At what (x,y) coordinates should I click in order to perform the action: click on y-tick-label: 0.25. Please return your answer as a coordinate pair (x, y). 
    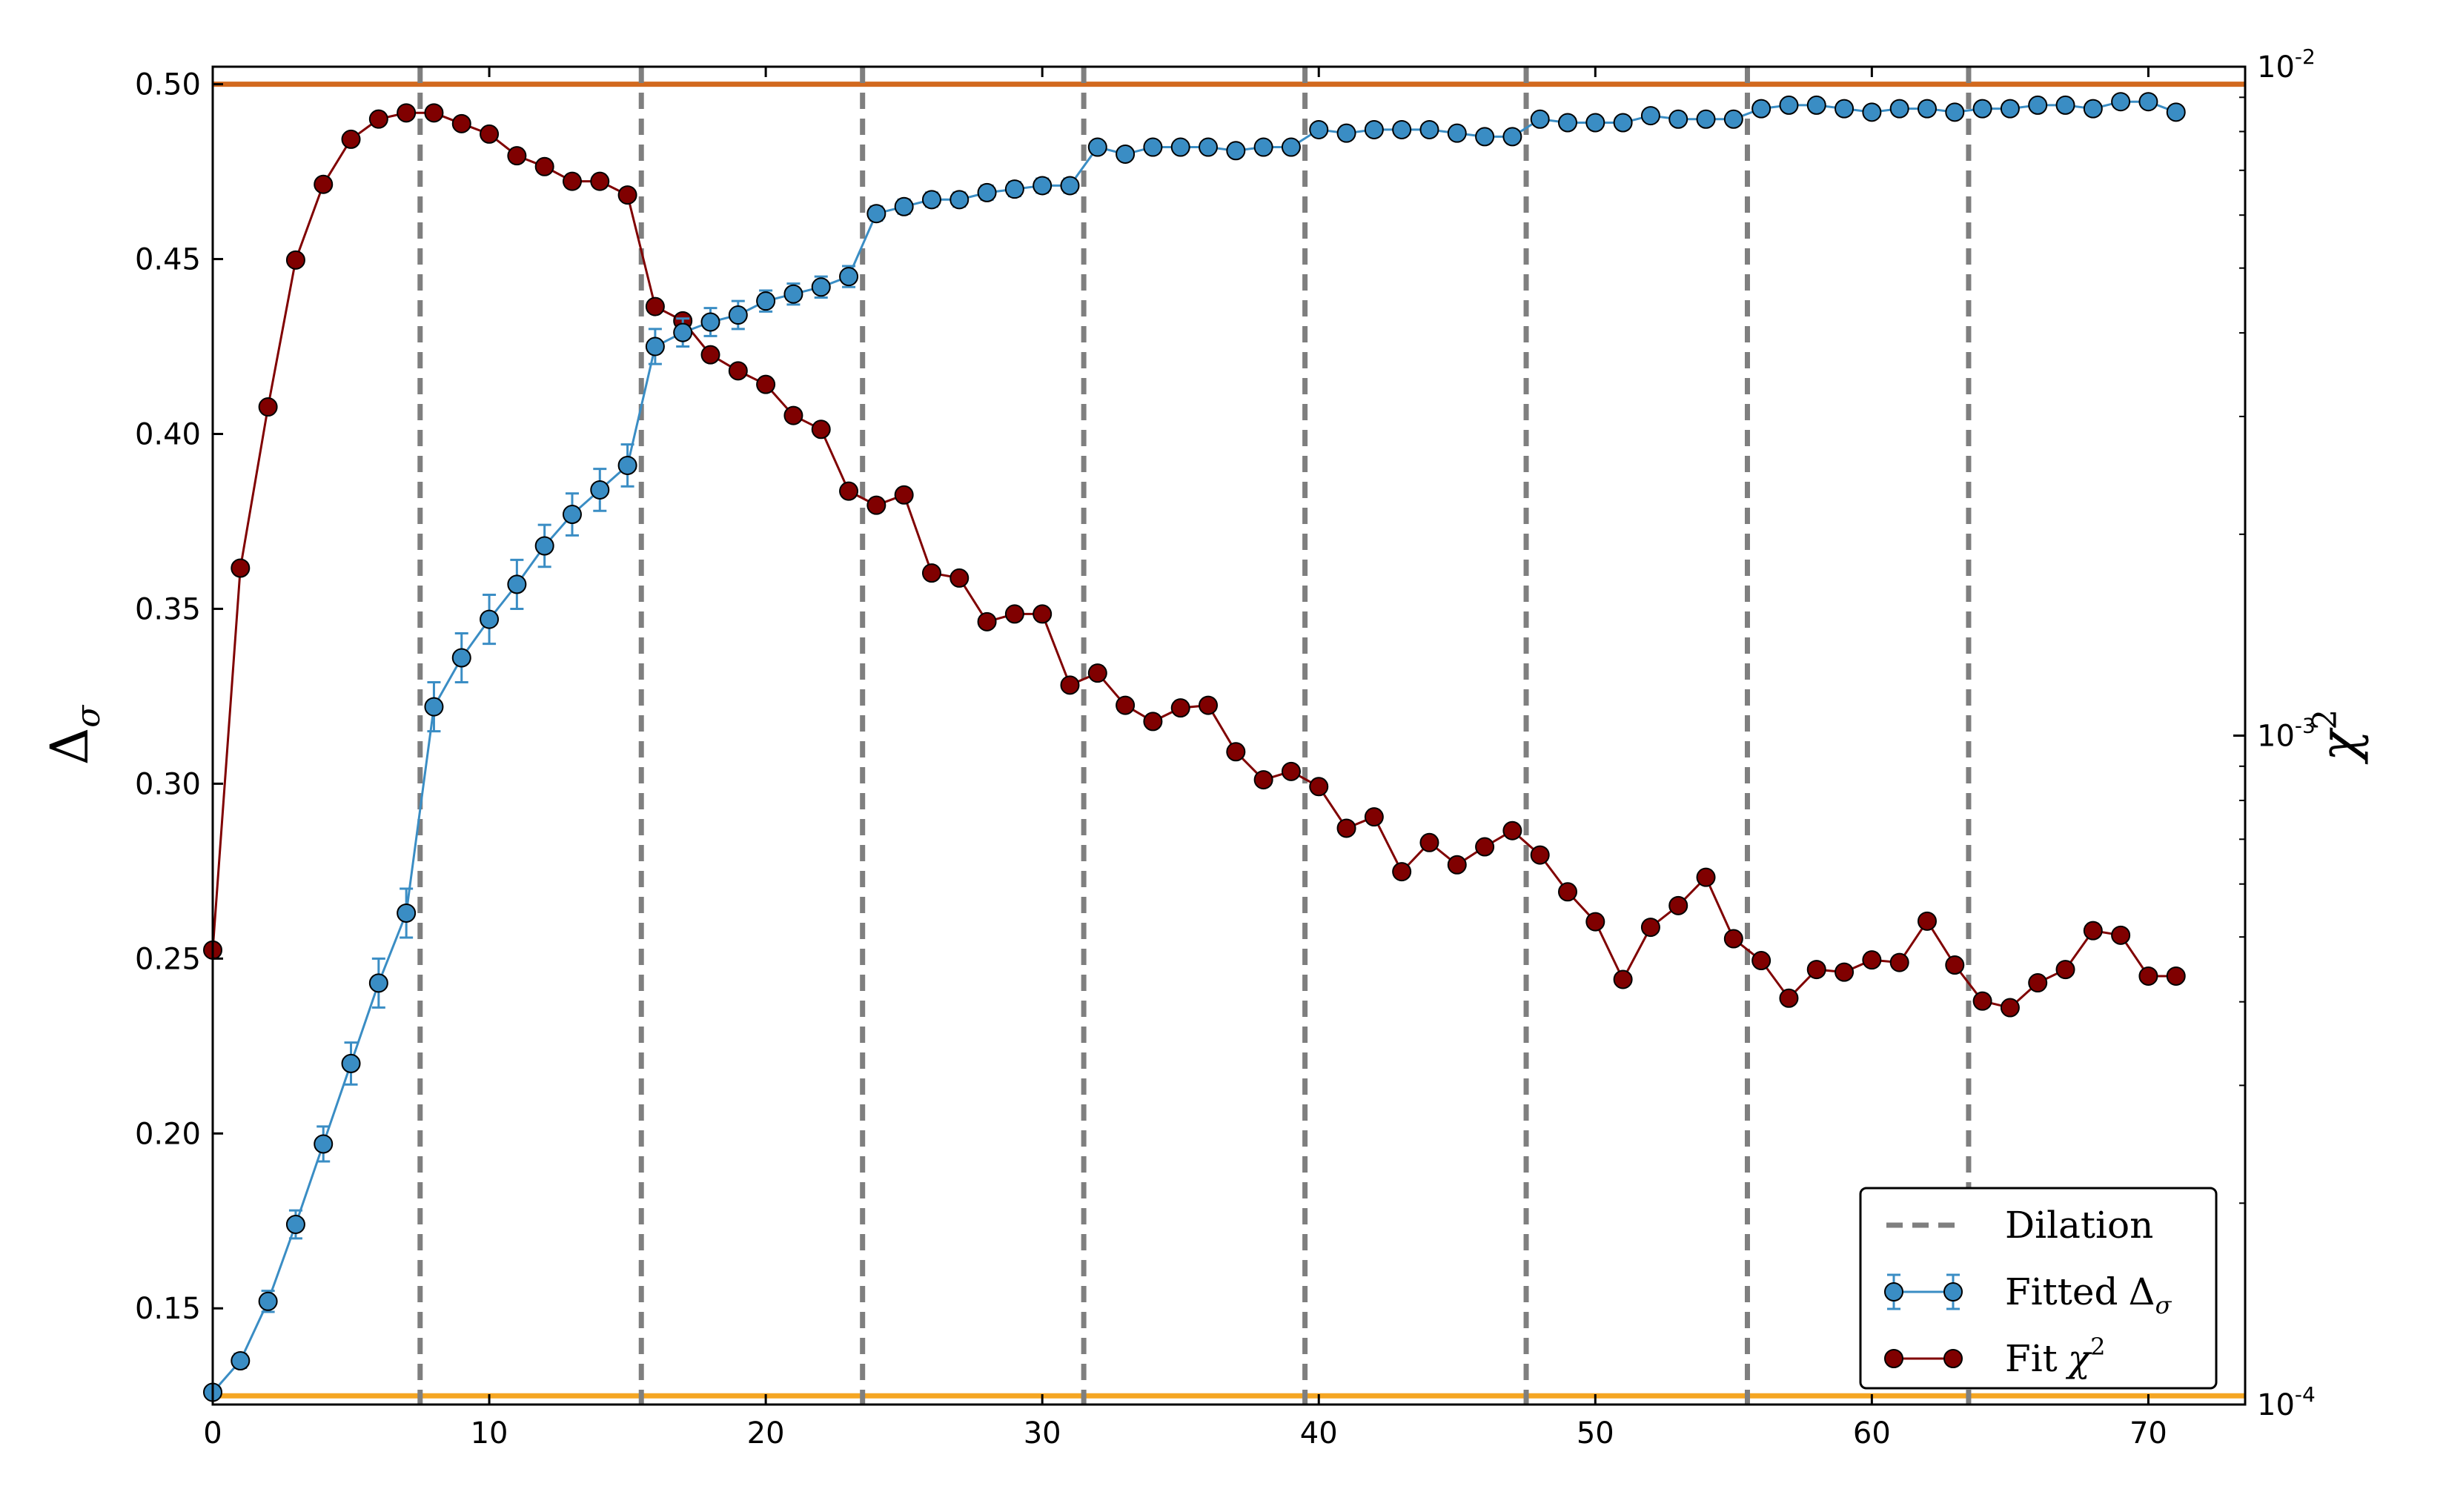
    Looking at the image, I should click on (168, 959).